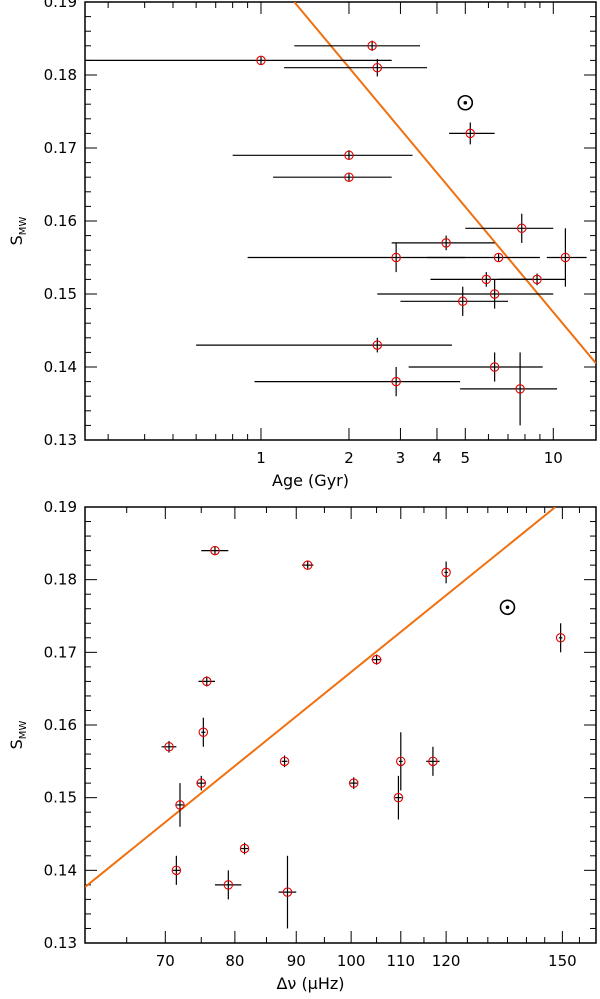 The image size is (600, 999). Describe the element at coordinates (466, 458) in the screenshot. I see `chart-0-xtick-label: 5` at that location.